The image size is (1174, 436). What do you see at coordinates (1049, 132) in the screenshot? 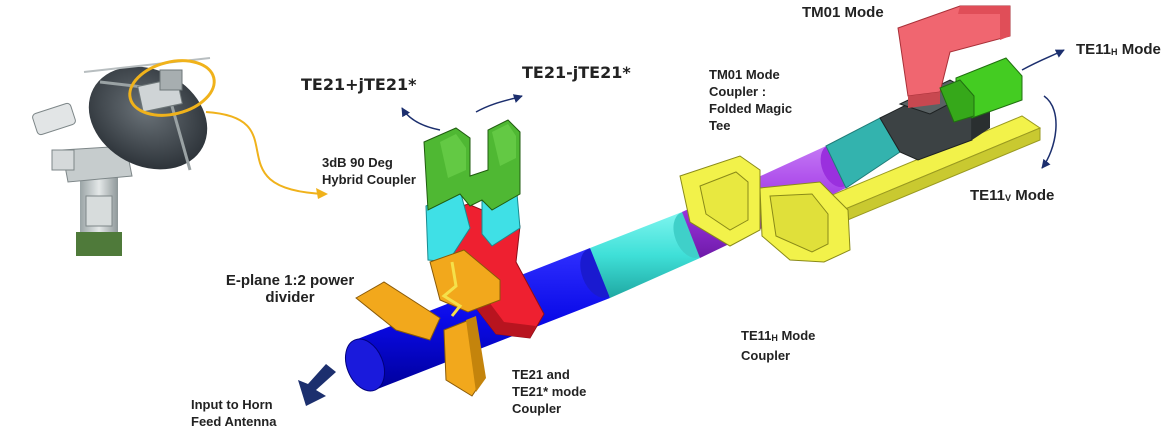
I see `te11v-mode-arrow` at bounding box center [1049, 132].